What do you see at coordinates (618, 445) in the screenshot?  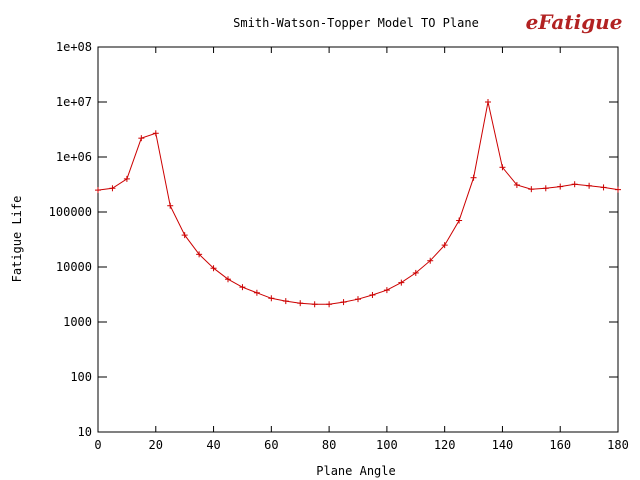 I see `x-tick-label: 180` at bounding box center [618, 445].